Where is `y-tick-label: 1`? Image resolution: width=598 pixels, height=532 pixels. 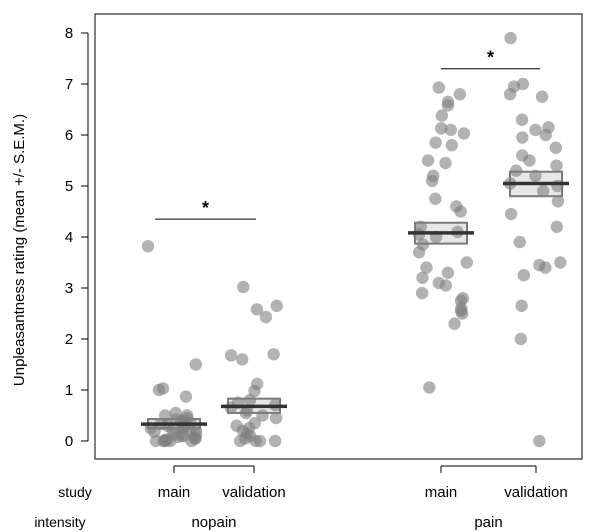
y-tick-label: 1 is located at coordinates (69, 390).